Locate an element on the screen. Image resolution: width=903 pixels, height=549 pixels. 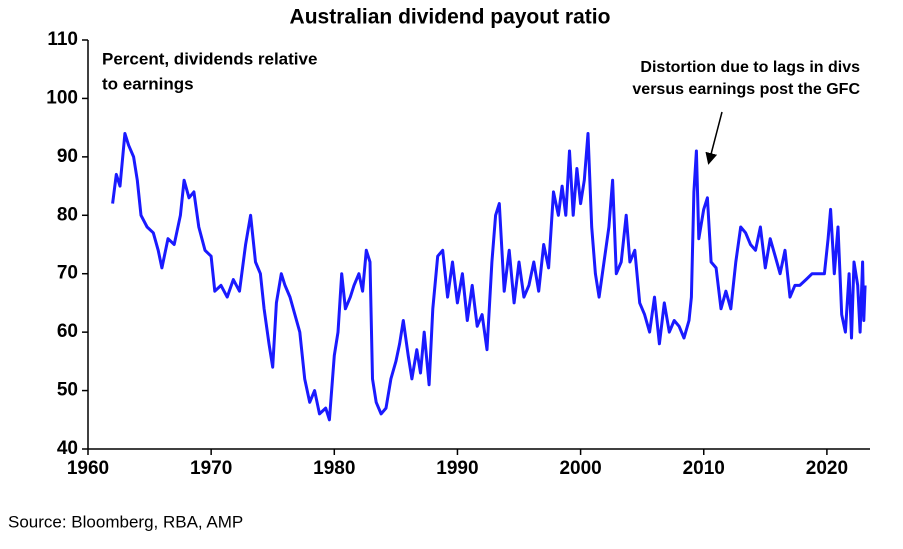
x-tick-label: 1970 is located at coordinates (211, 468).